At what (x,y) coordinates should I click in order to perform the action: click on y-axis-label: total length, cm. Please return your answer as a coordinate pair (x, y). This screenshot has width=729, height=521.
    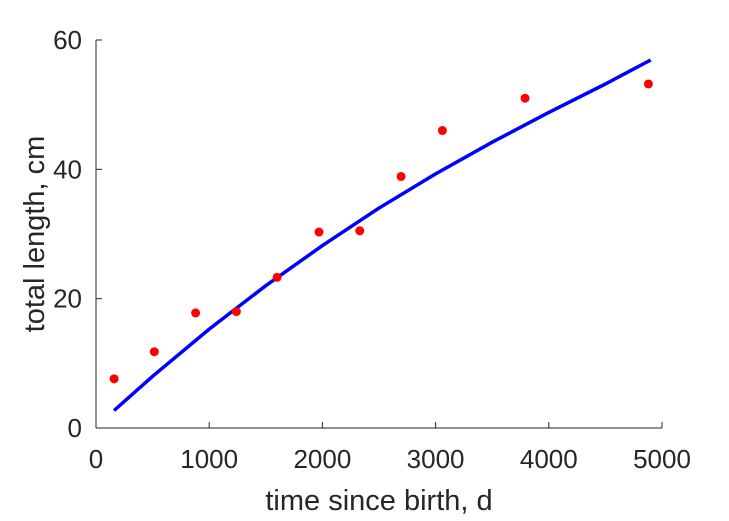
    Looking at the image, I should click on (35, 234).